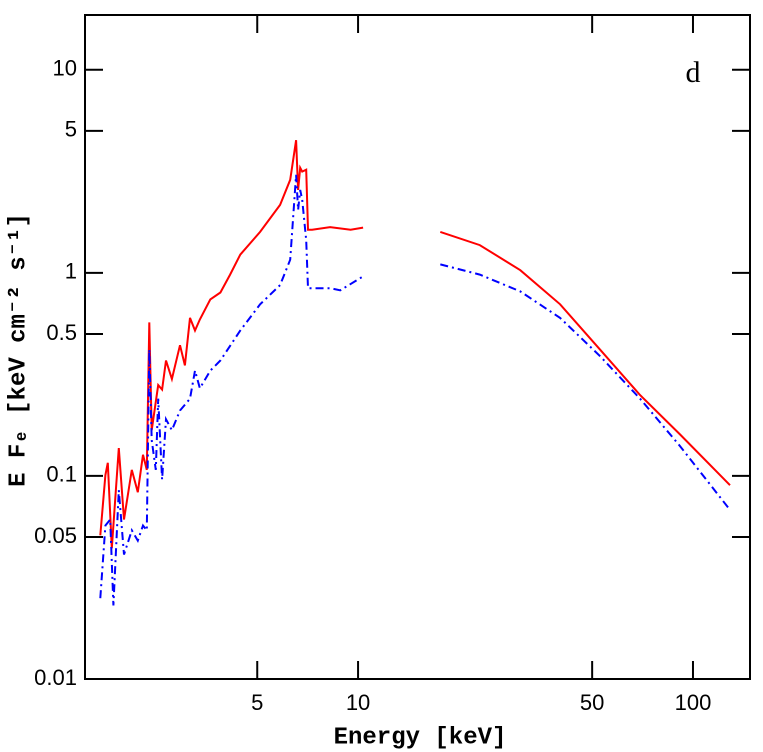 This screenshot has height=752, width=763. I want to click on x-tick-label: 10, so click(358, 702).